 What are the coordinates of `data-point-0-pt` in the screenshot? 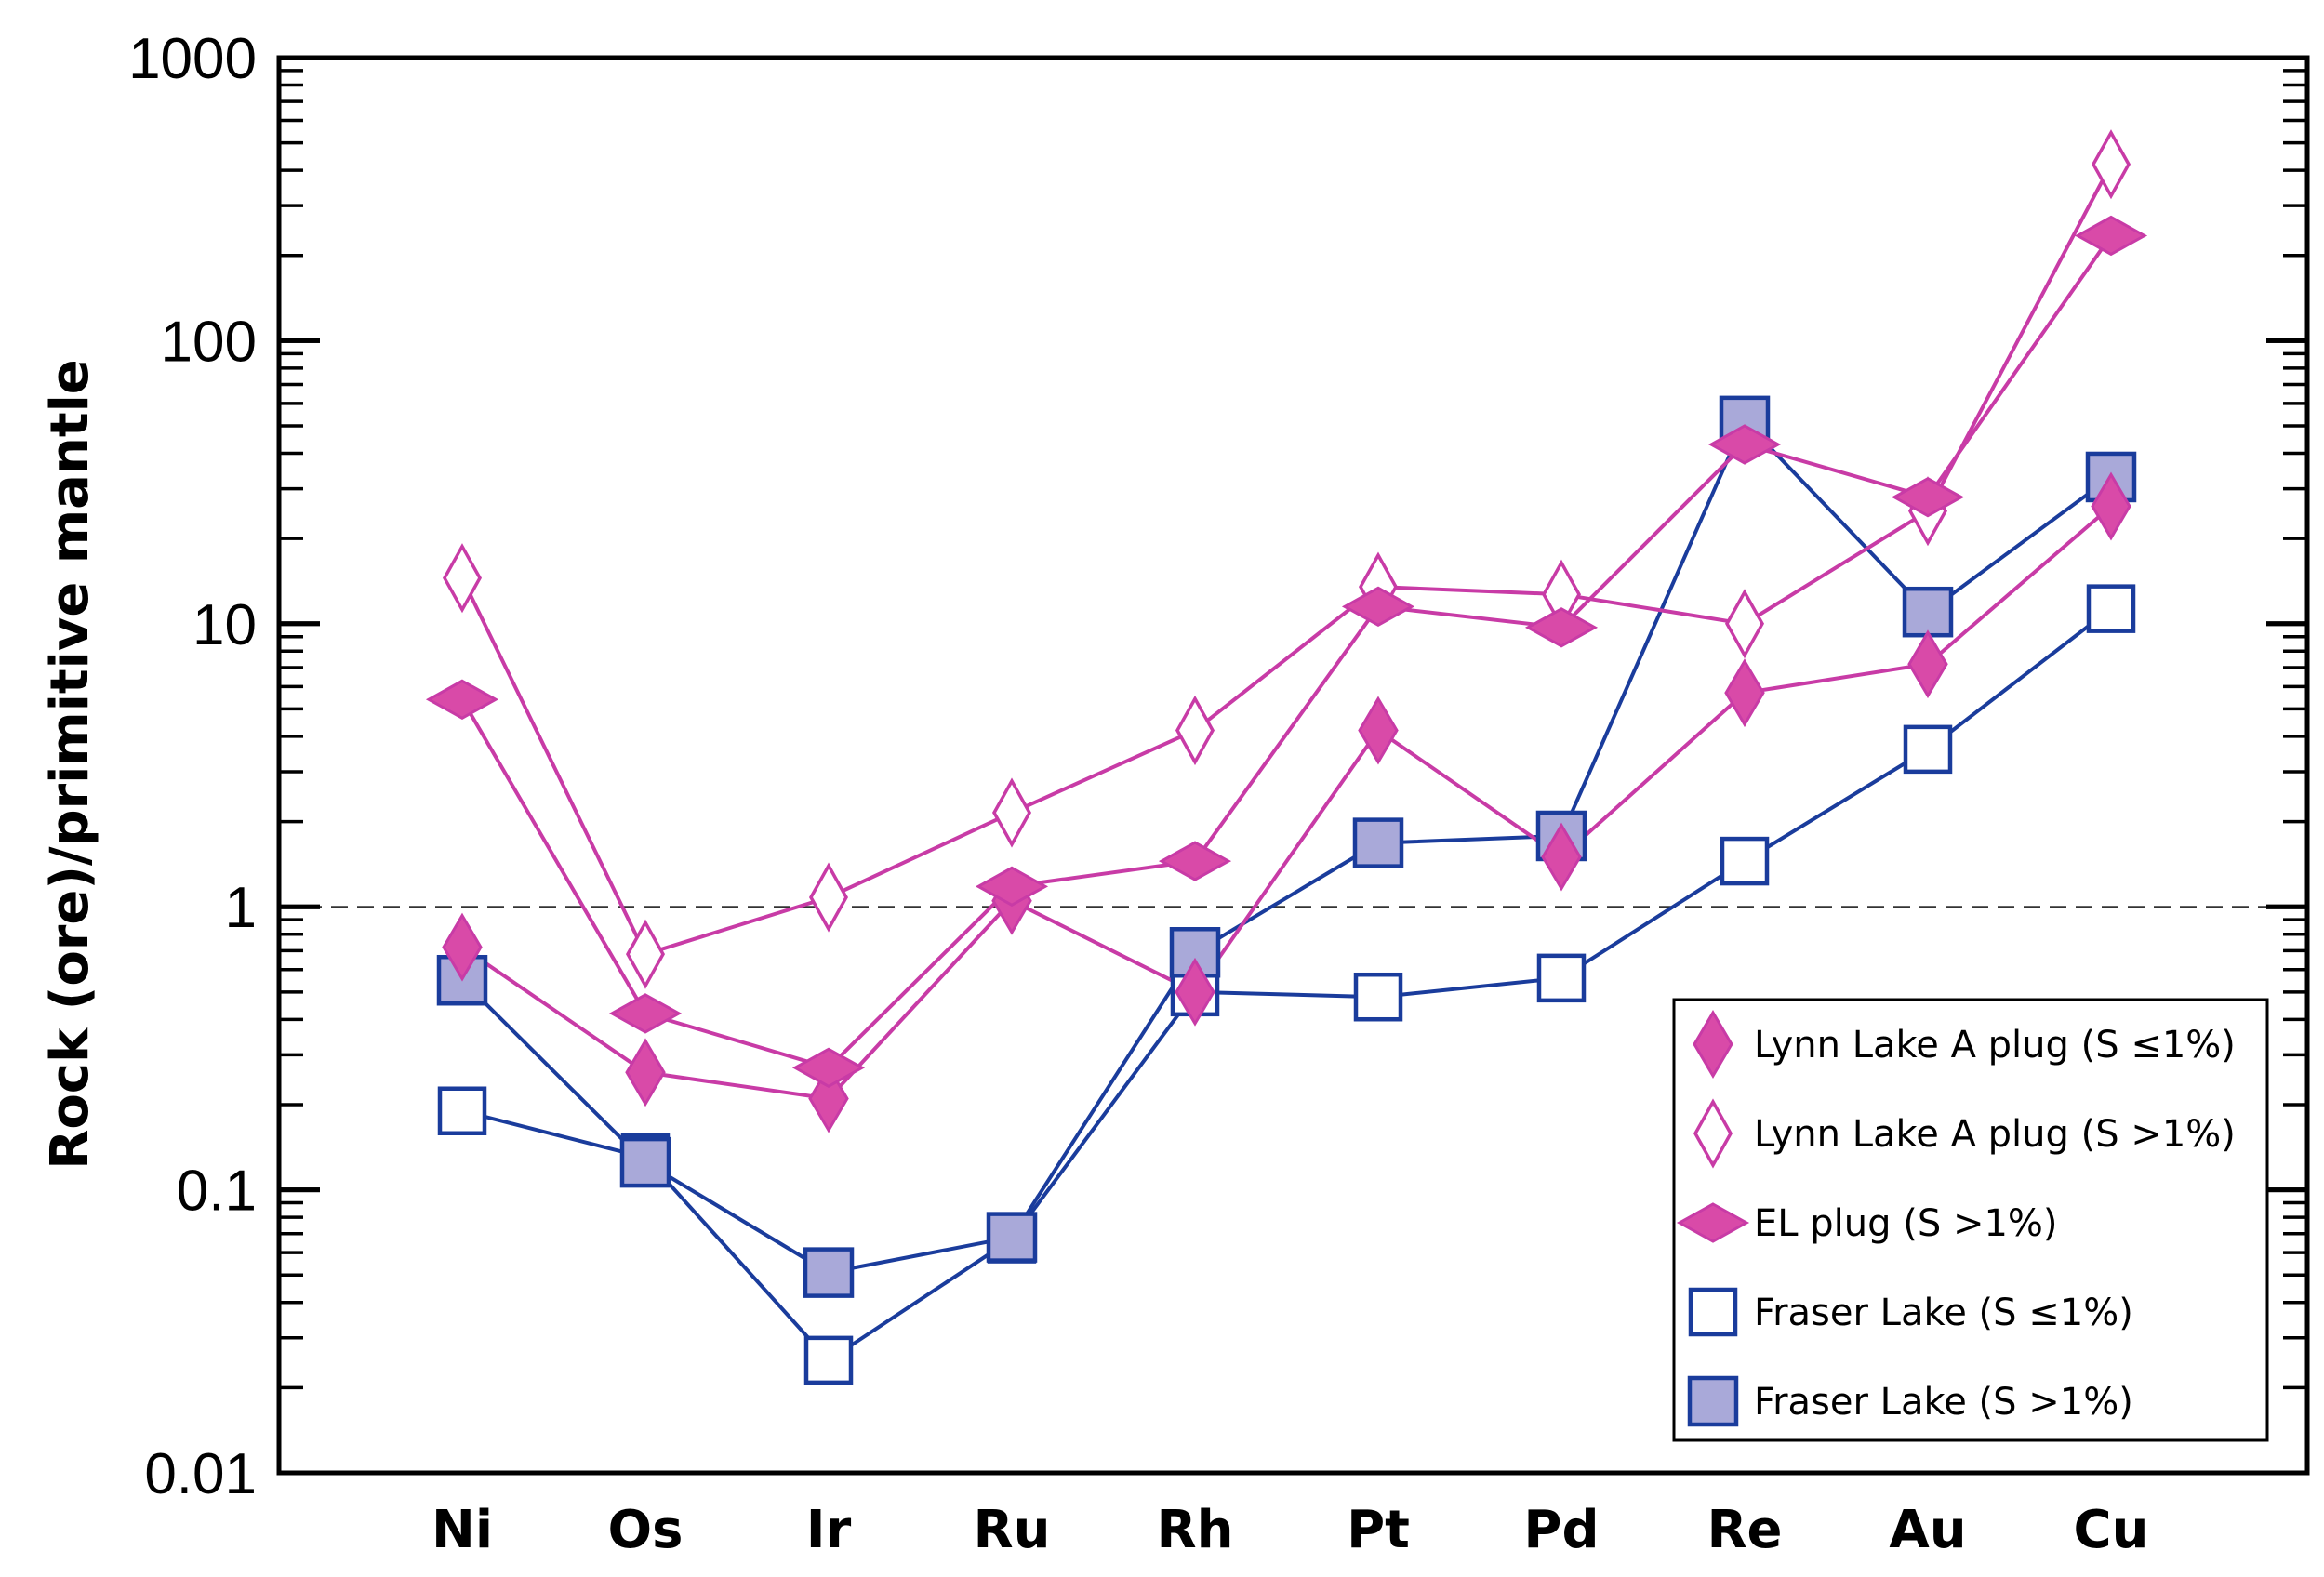 It's located at (1378, 730).